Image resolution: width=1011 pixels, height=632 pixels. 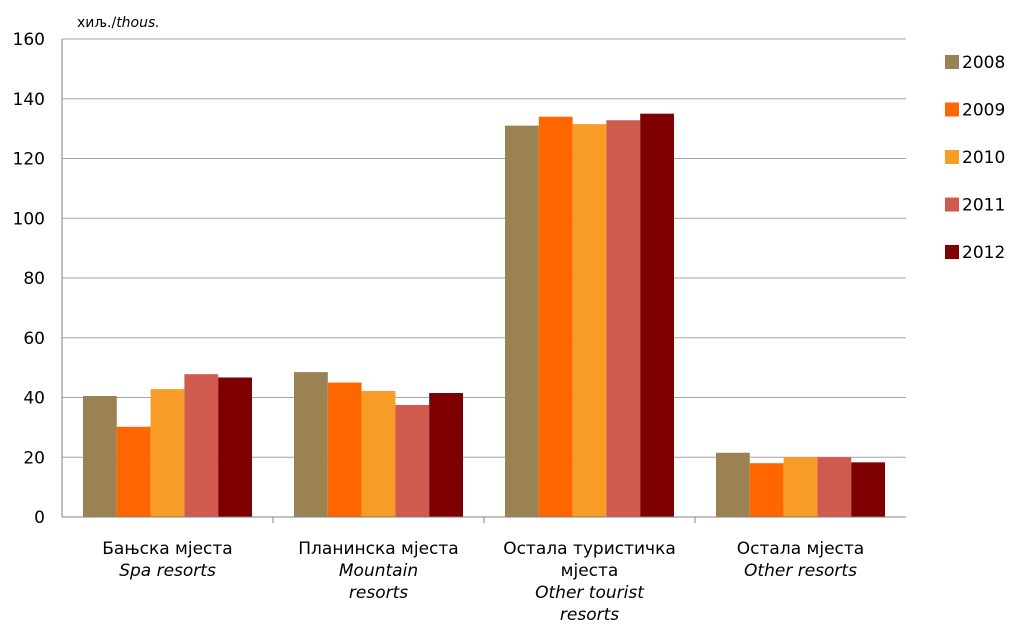 What do you see at coordinates (34, 279) in the screenshot?
I see `y-tick-label: 80` at bounding box center [34, 279].